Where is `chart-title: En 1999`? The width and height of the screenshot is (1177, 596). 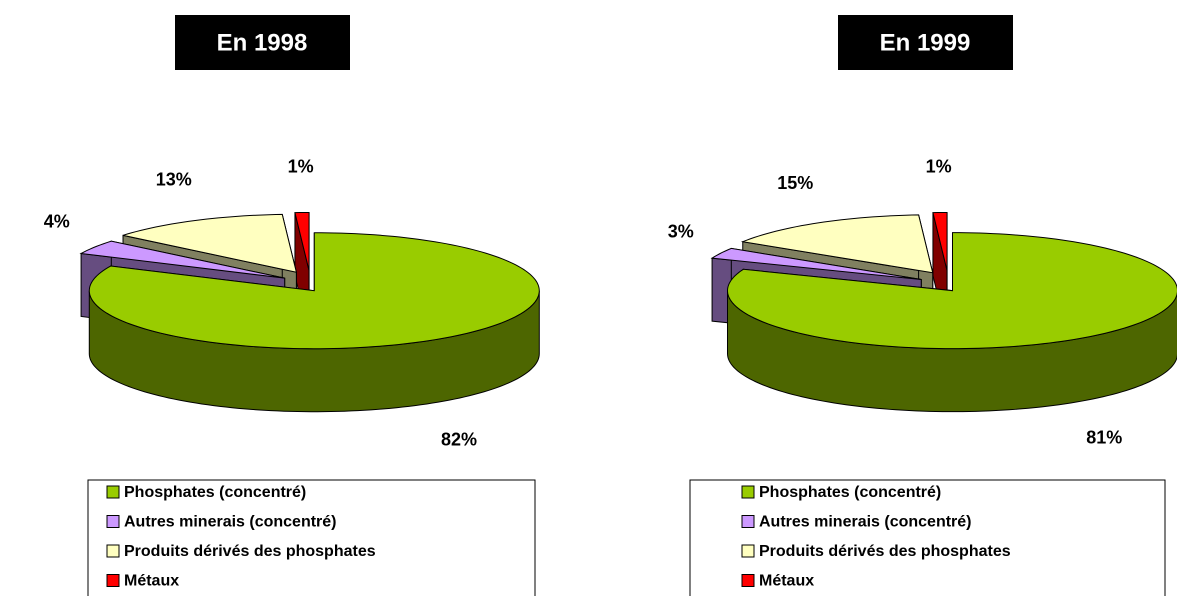
chart-title: En 1999 is located at coordinates (925, 42).